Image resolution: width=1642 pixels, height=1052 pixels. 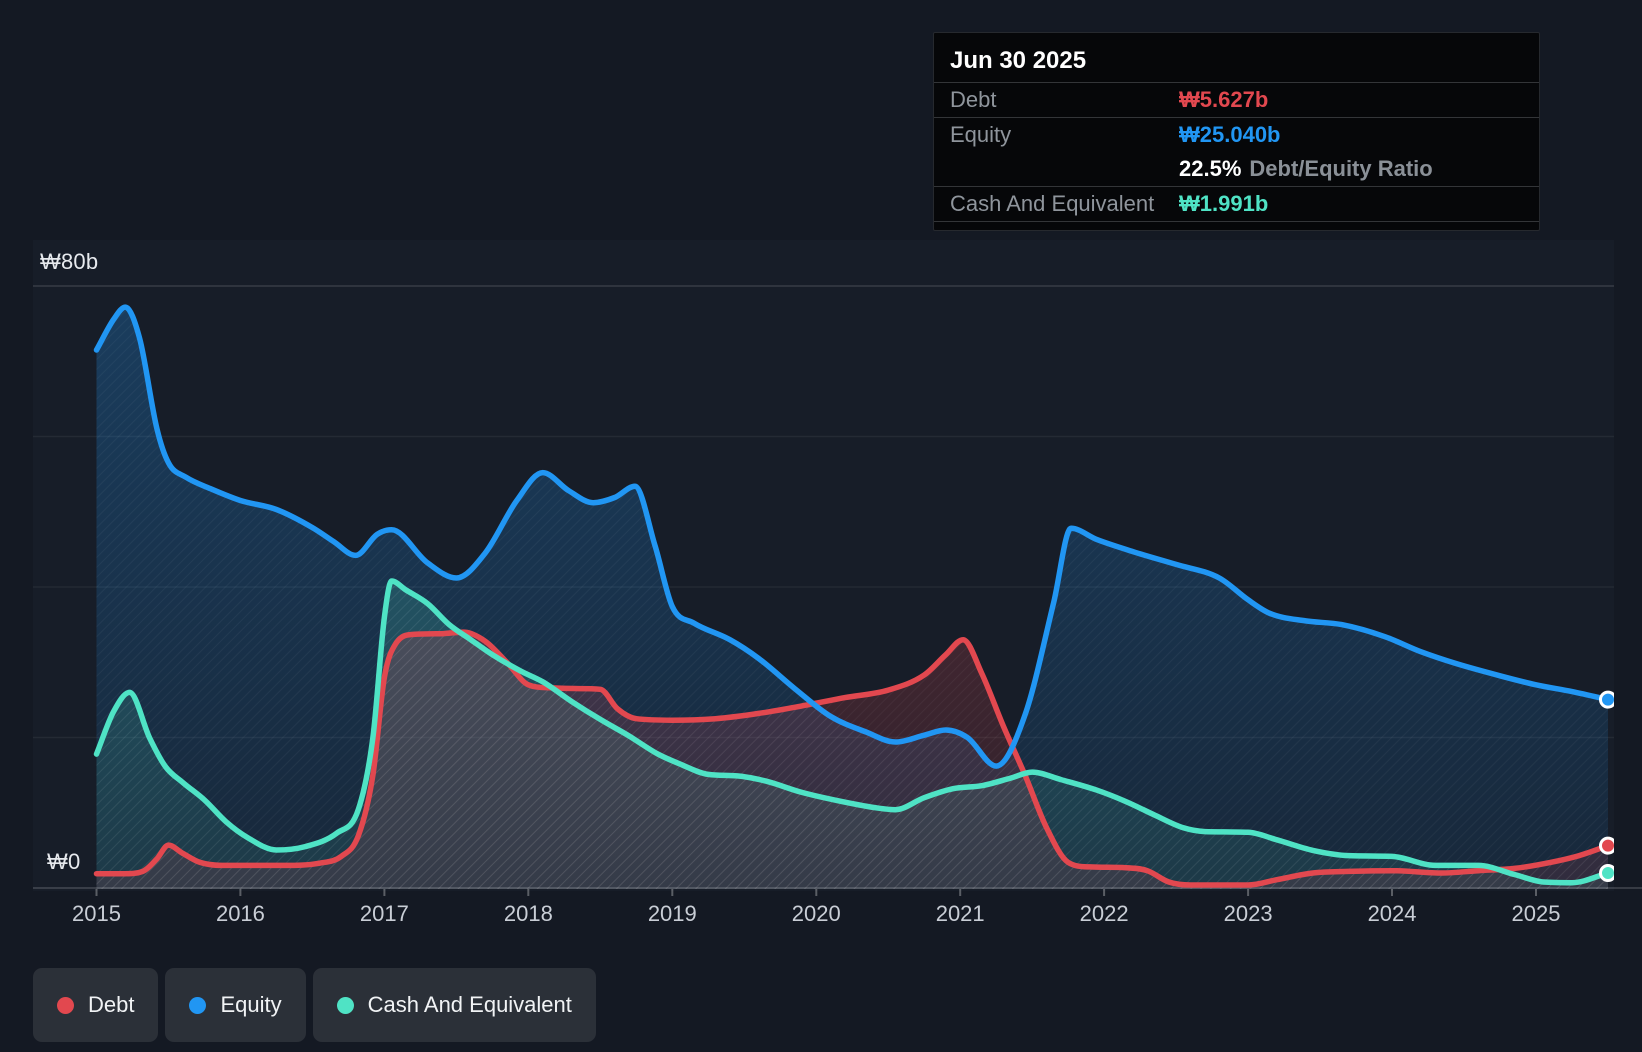 I want to click on tooltip-equity-value: ₩25.040b, so click(x=1230, y=134).